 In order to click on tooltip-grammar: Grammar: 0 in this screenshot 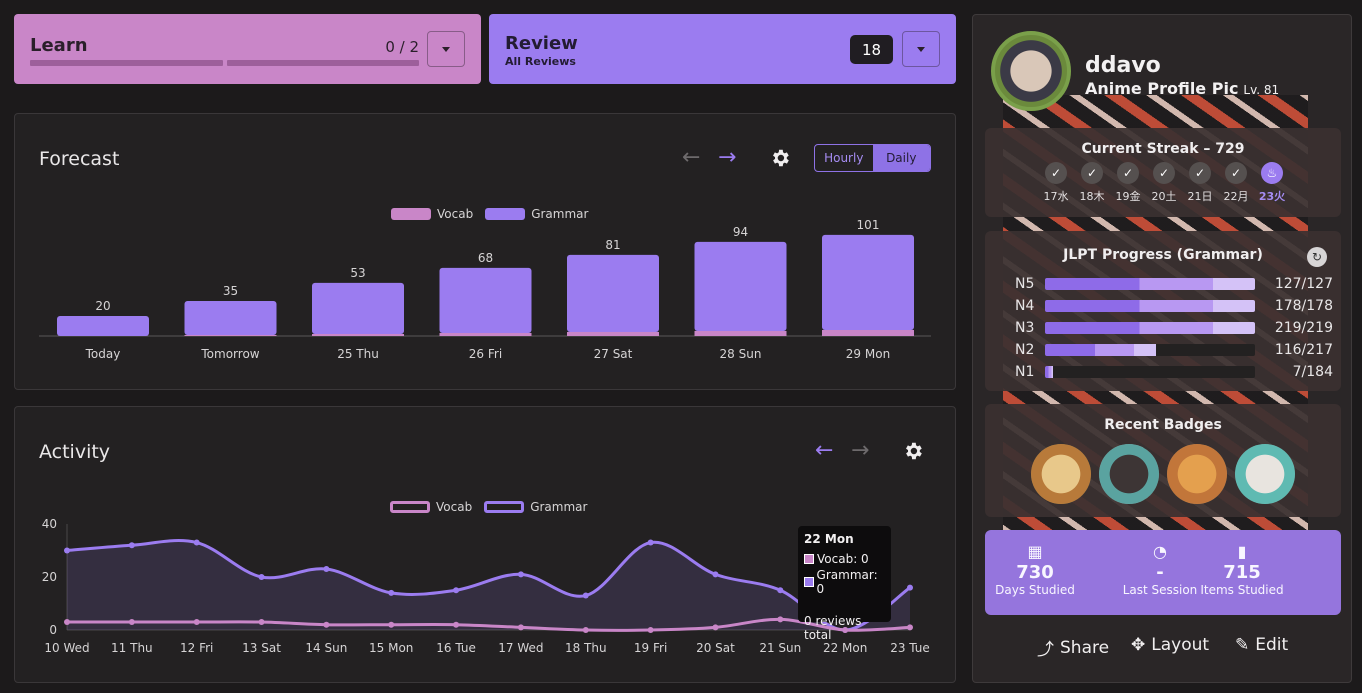, I will do `click(847, 582)`.